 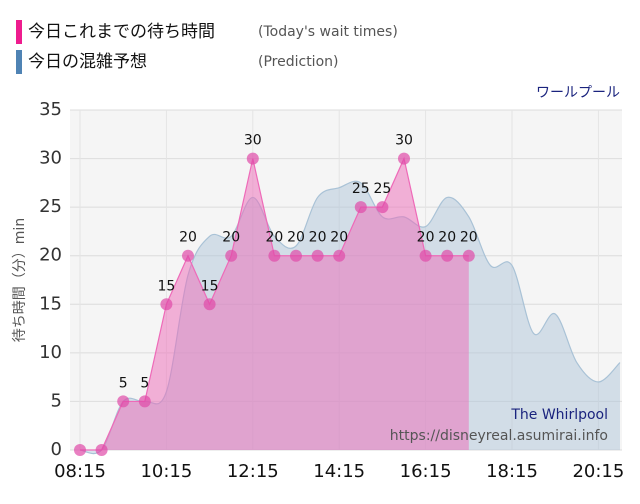 What do you see at coordinates (50, 352) in the screenshot?
I see `y-tick-label: 10` at bounding box center [50, 352].